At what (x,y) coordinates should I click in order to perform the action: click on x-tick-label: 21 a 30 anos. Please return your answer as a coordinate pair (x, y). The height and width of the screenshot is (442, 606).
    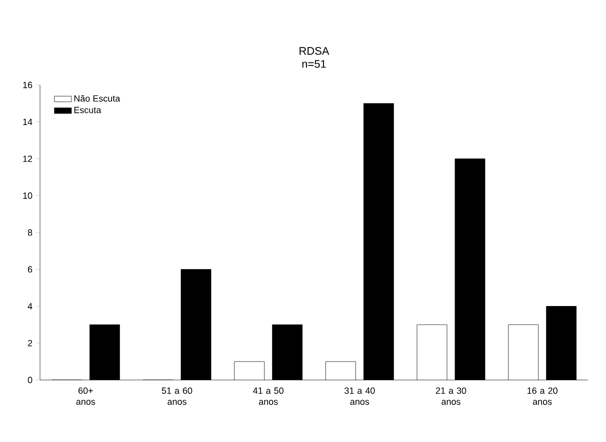
    Looking at the image, I should click on (451, 396).